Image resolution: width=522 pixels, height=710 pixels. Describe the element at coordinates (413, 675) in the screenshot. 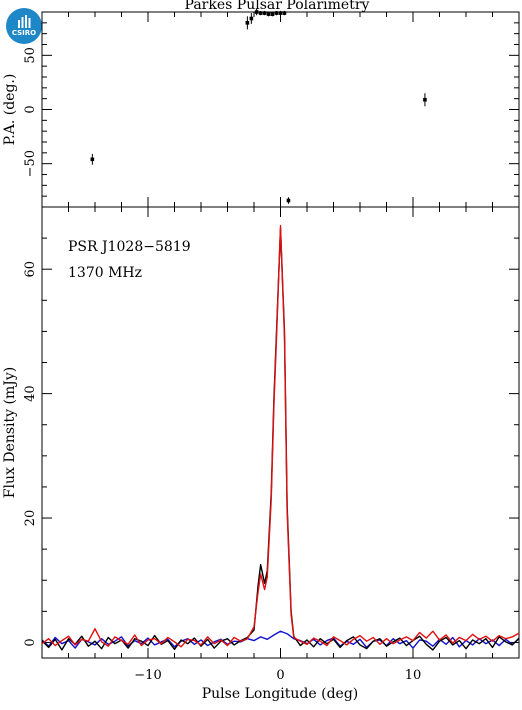

I see `x-tick-label: 10` at that location.